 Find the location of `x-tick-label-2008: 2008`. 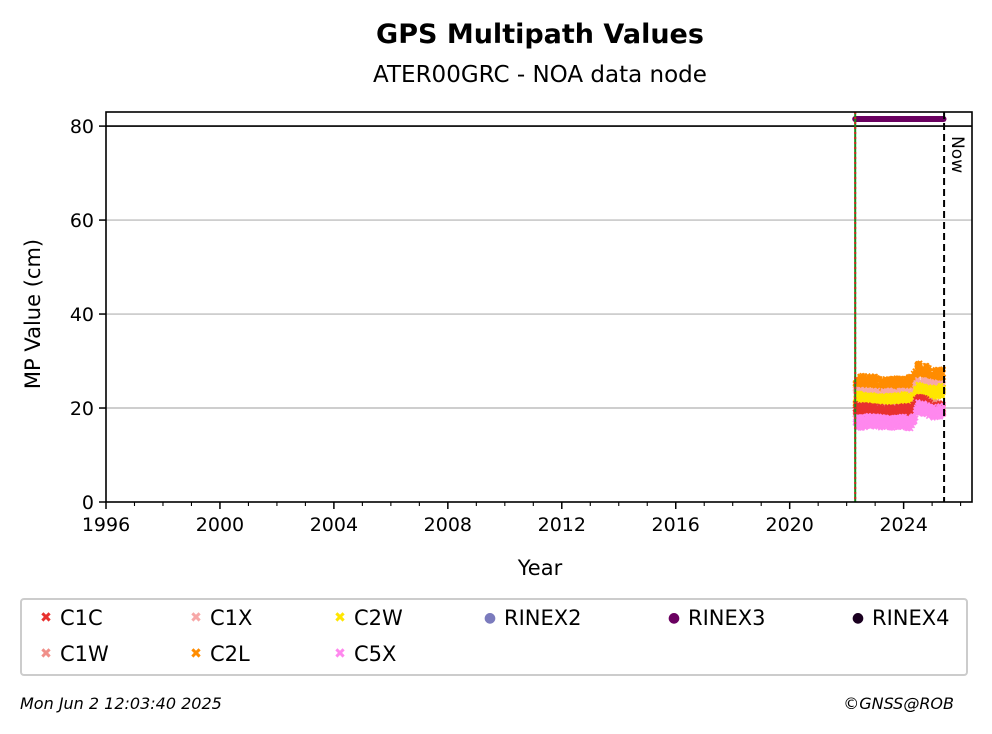

x-tick-label-2008: 2008 is located at coordinates (448, 525).